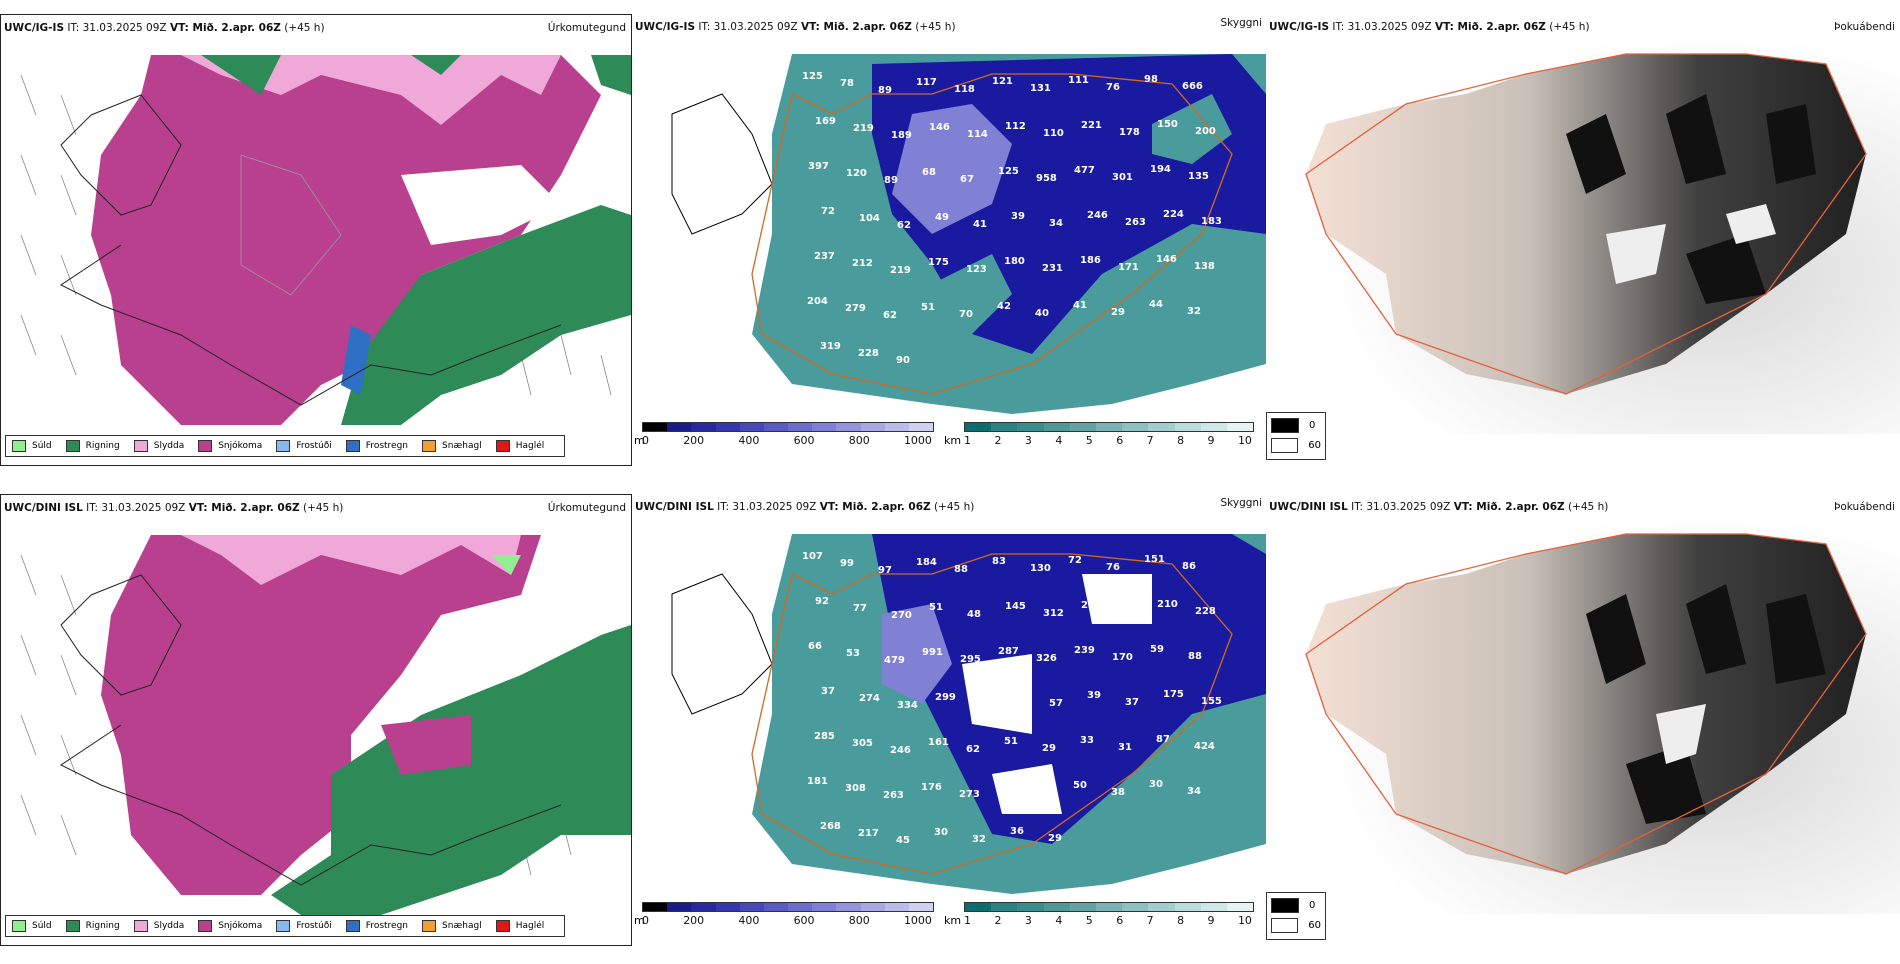 The height and width of the screenshot is (964, 1900). What do you see at coordinates (822, 601) in the screenshot?
I see `visibility-value: 92` at bounding box center [822, 601].